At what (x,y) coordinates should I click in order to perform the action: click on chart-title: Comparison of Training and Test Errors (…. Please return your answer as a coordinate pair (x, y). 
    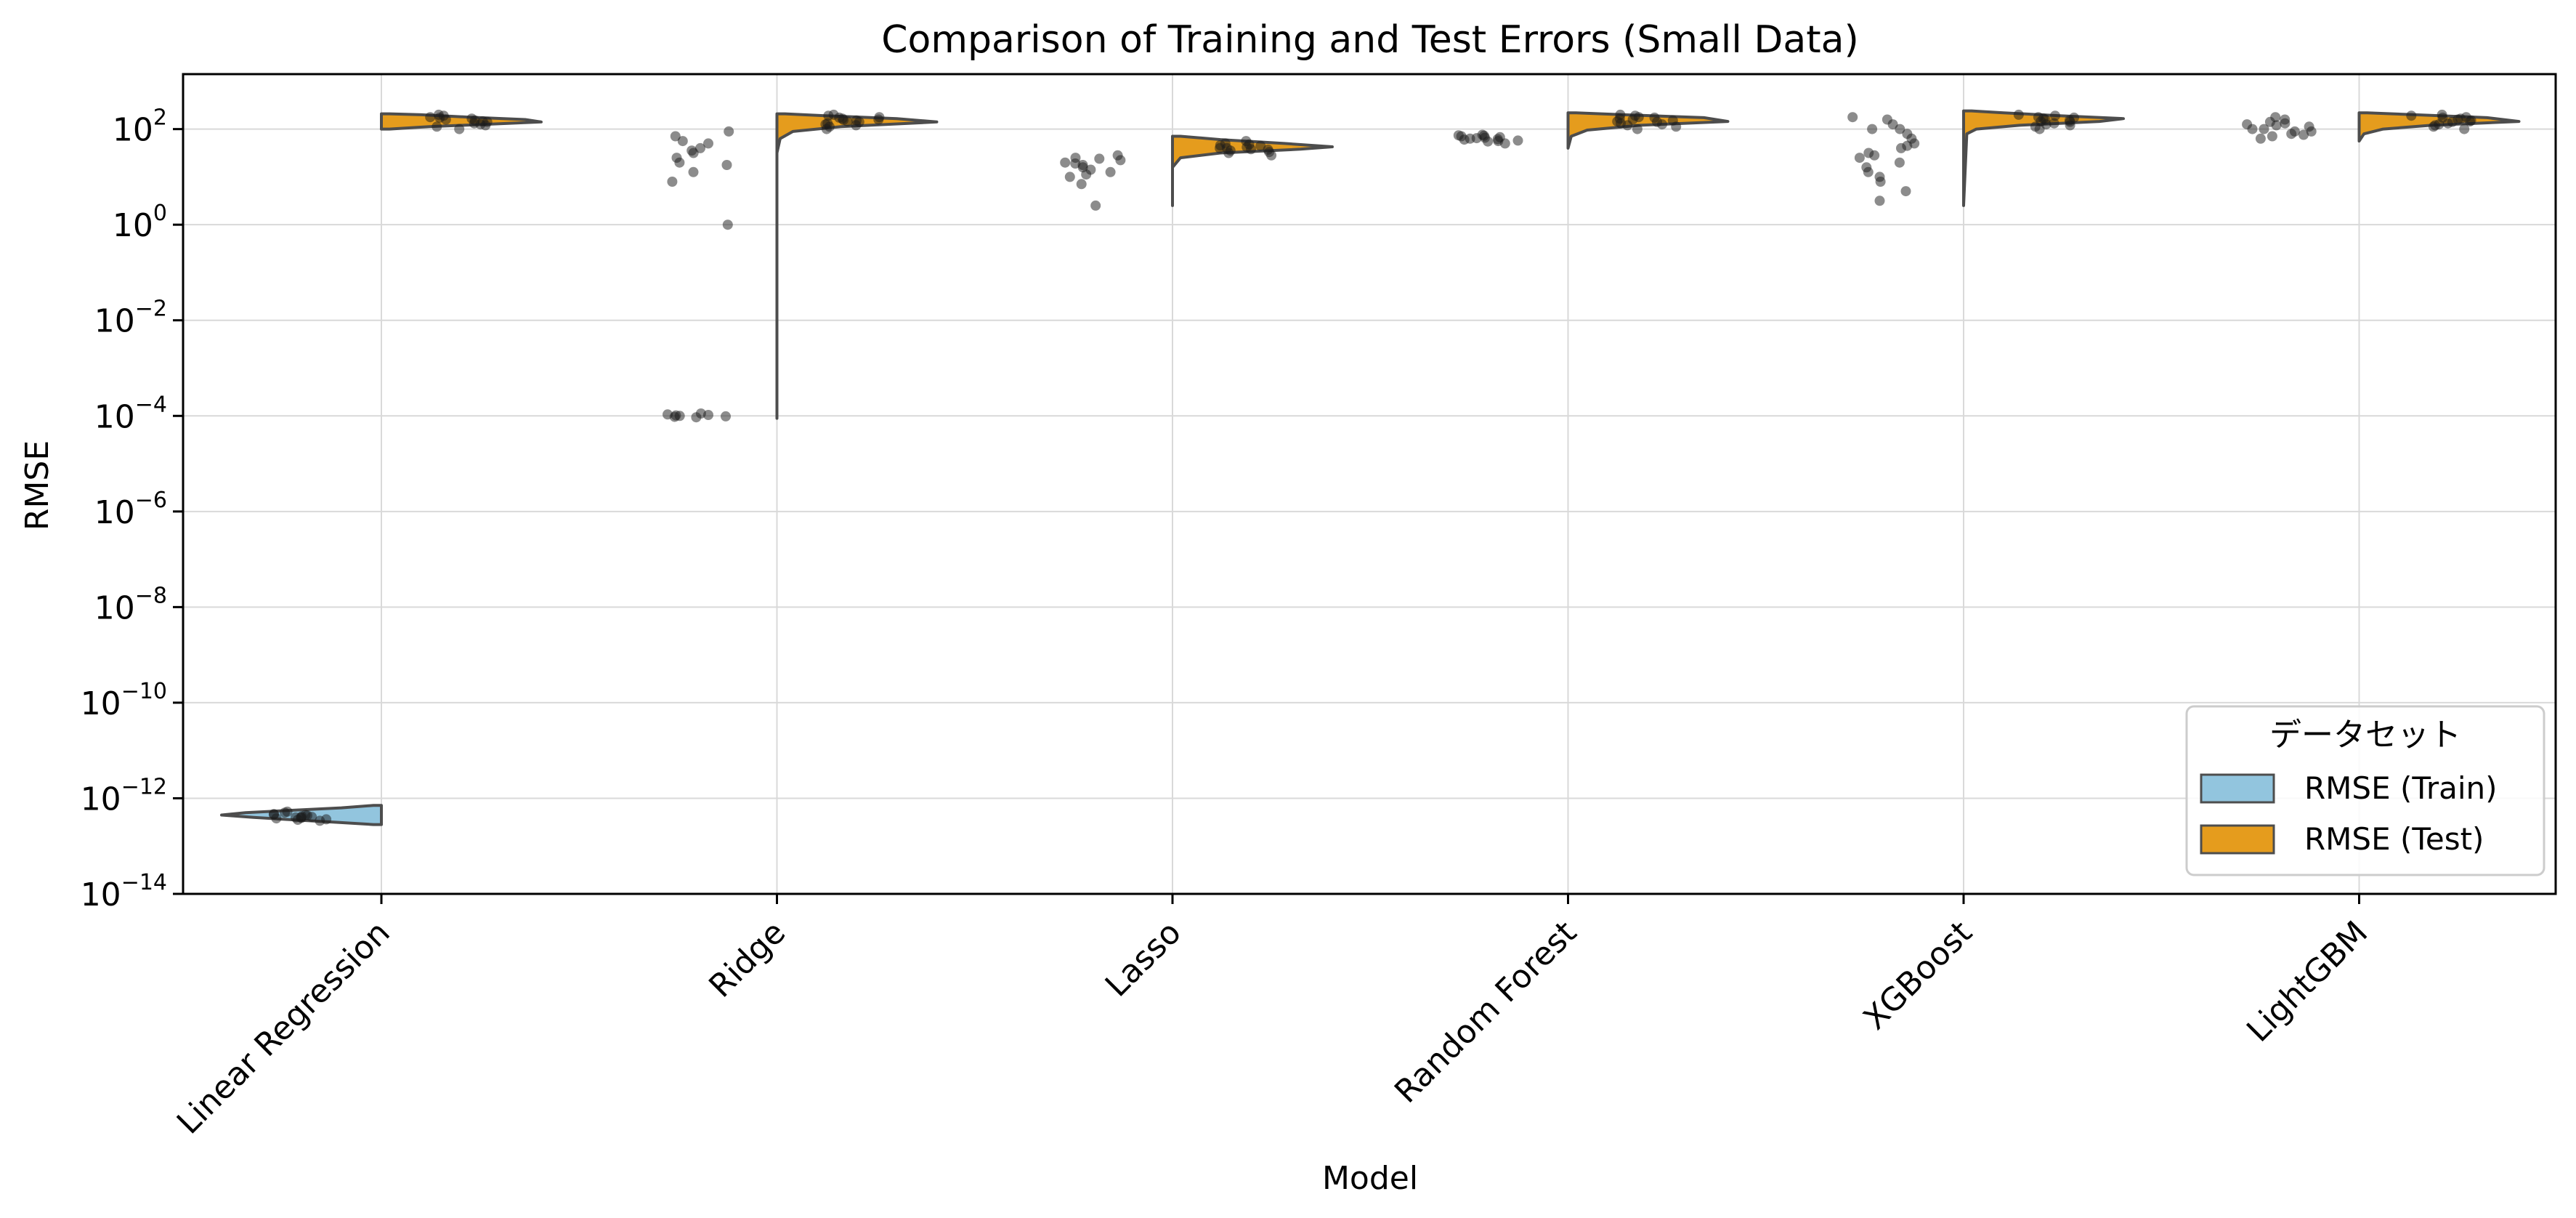
    Looking at the image, I should click on (1370, 40).